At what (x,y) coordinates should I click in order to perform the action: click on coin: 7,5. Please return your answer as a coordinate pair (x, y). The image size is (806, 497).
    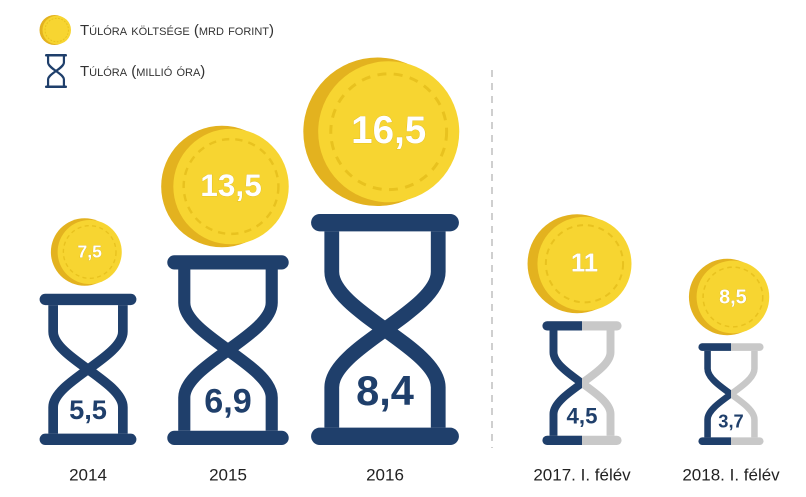
    Looking at the image, I should click on (86, 252).